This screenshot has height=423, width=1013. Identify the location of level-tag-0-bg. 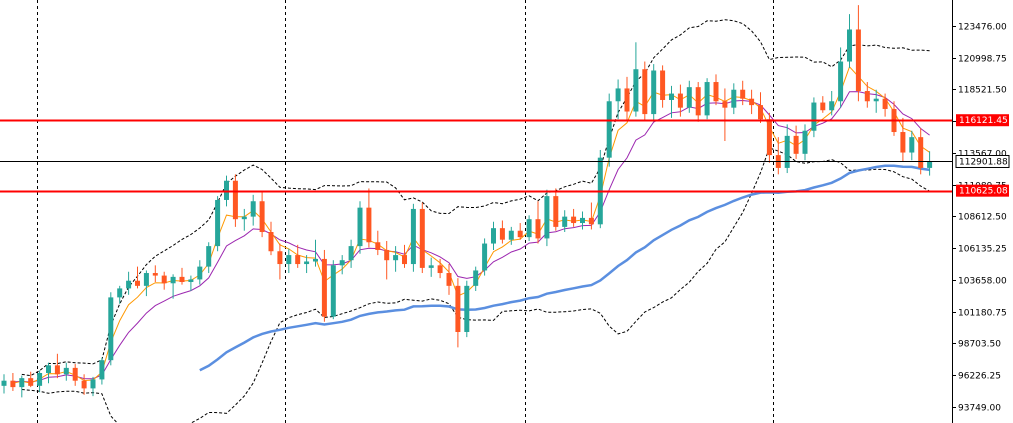
(982, 120).